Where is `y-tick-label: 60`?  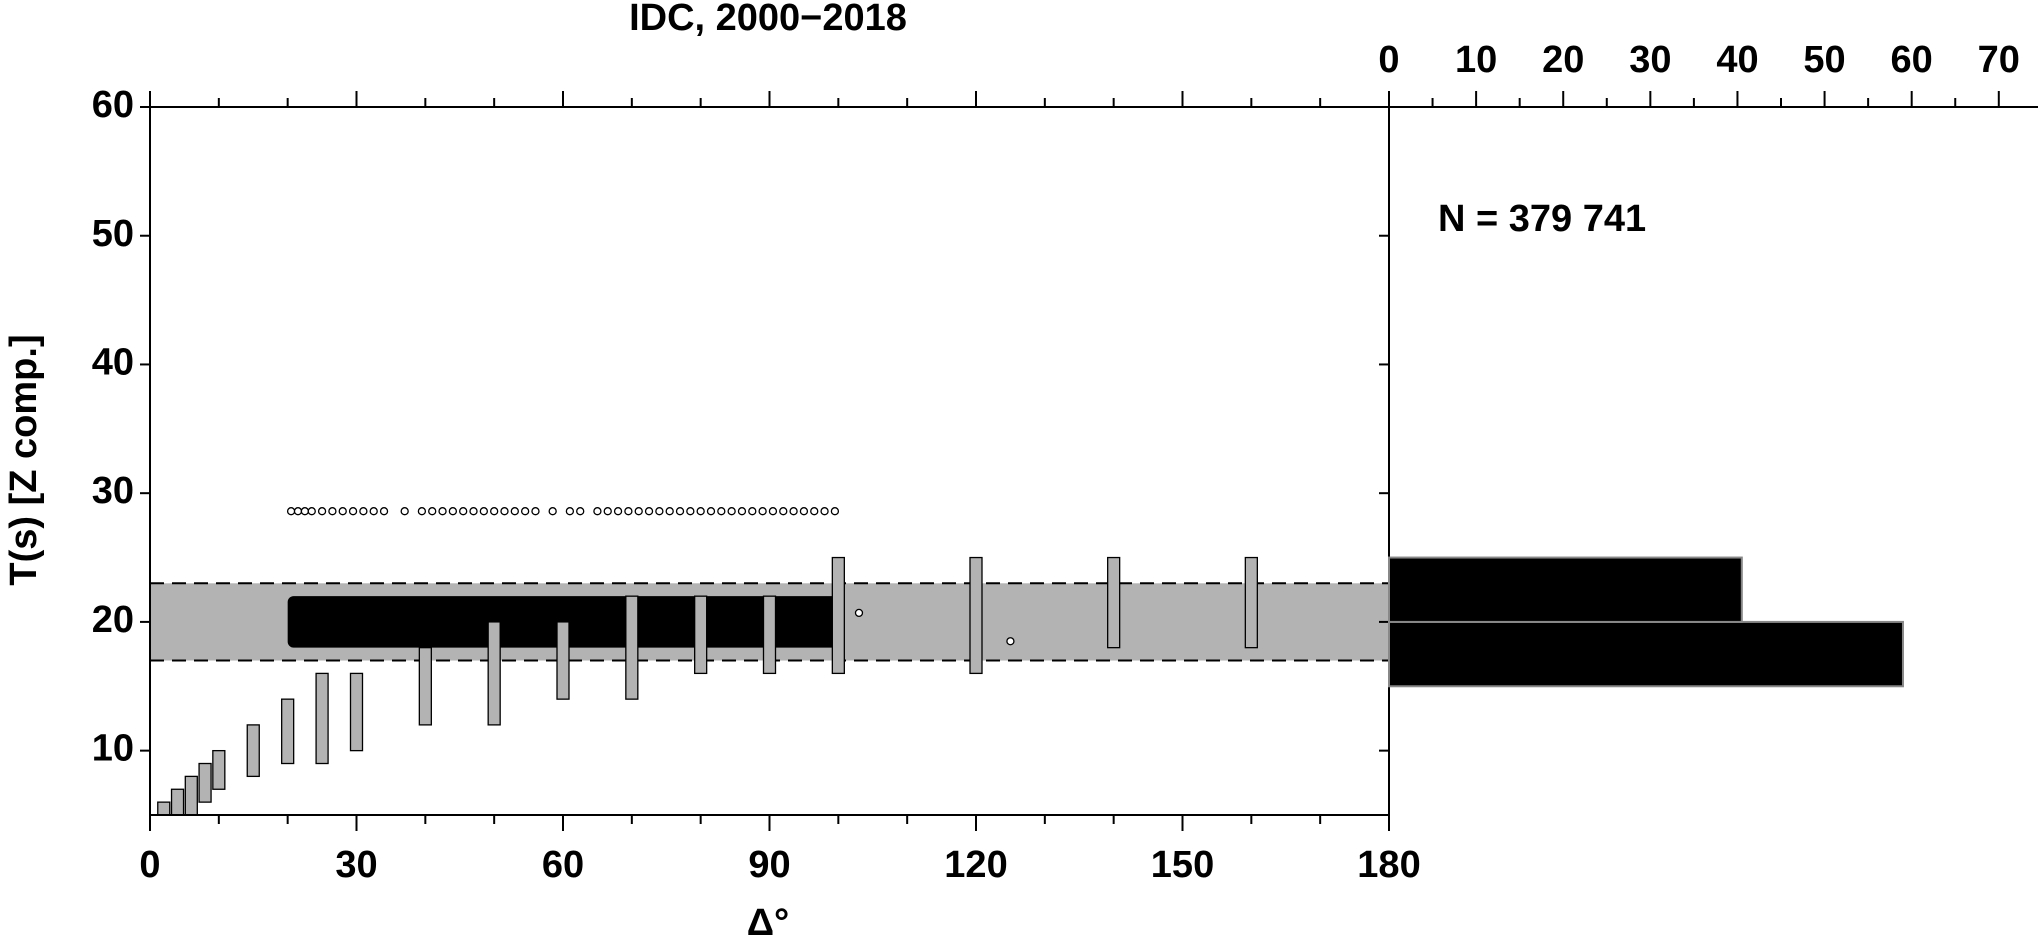
y-tick-label: 60 is located at coordinates (113, 105).